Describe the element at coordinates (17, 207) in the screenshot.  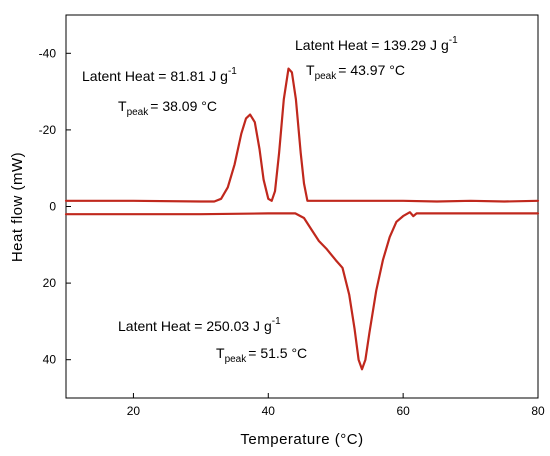
I see `y-axis-title: Heat flow (mW)` at that location.